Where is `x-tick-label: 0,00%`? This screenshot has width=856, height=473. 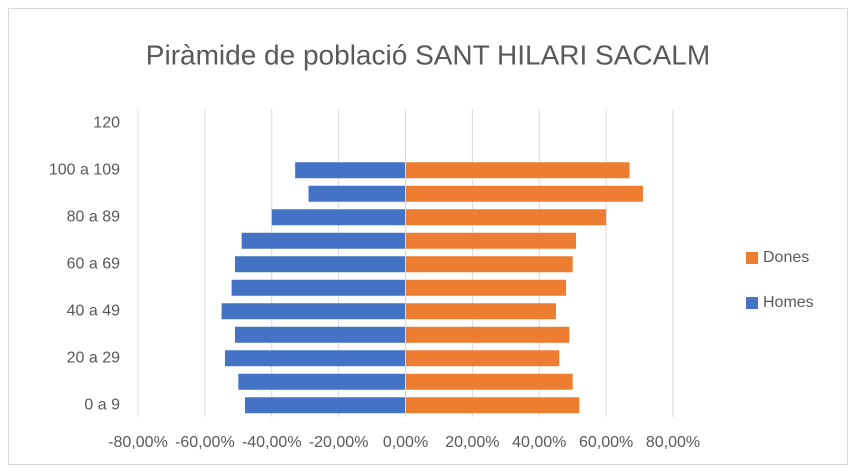 x-tick-label: 0,00% is located at coordinates (405, 442).